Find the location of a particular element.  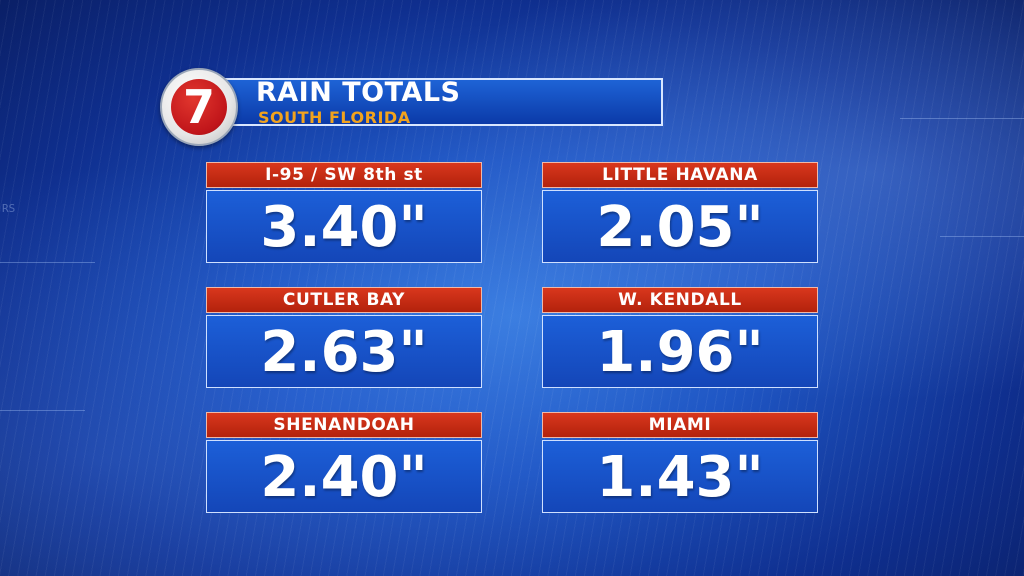

title-banner: RAIN TOTALS SOUTH FLORIDA 7 is located at coordinates (412, 107).